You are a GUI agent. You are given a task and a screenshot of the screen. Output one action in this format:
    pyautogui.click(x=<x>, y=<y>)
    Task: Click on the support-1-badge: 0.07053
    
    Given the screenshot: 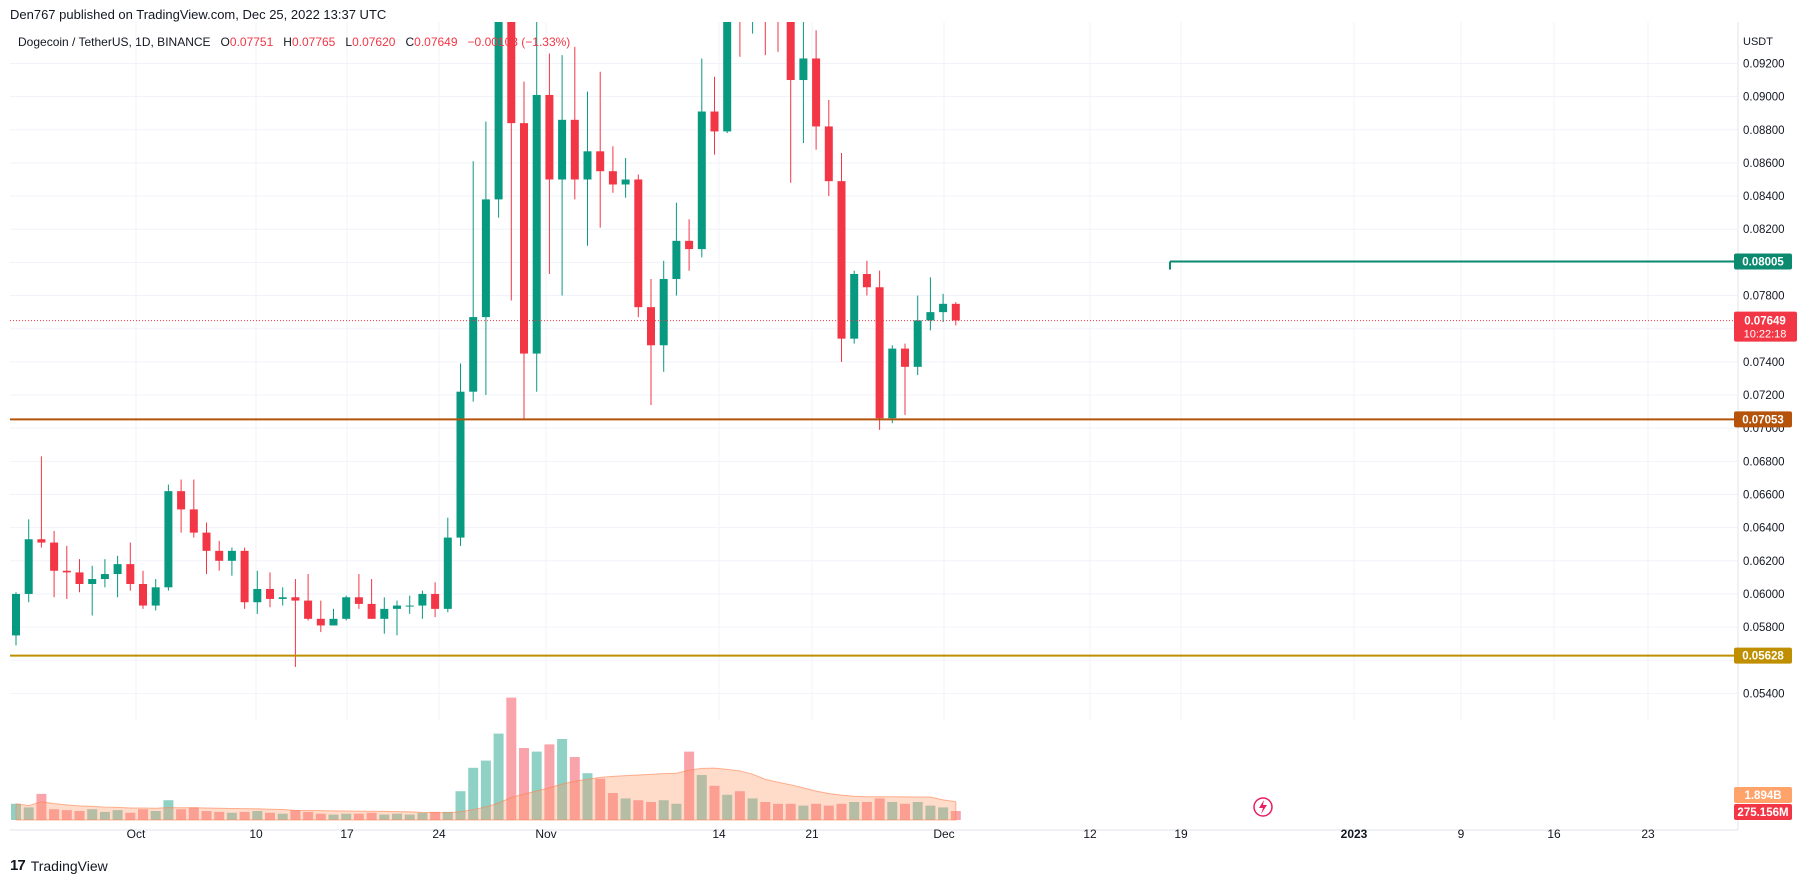 What is the action you would take?
    pyautogui.click(x=1763, y=419)
    